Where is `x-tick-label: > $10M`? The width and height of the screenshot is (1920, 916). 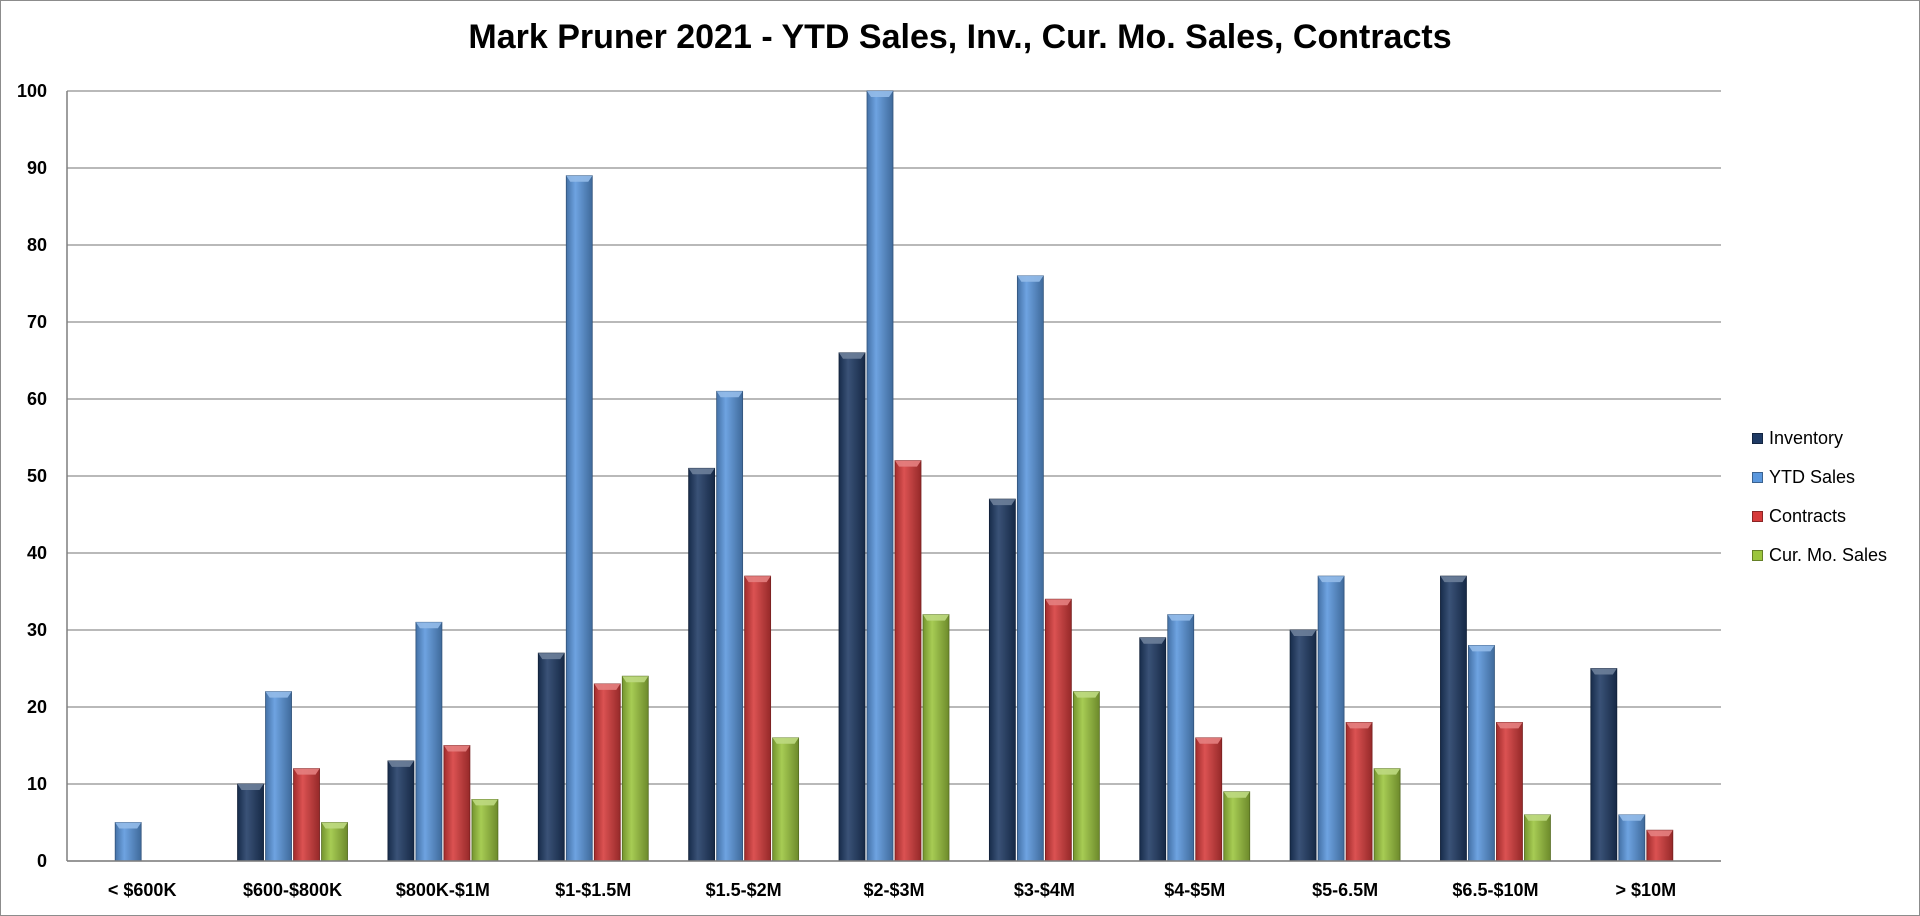 x-tick-label: > $10M is located at coordinates (1646, 890).